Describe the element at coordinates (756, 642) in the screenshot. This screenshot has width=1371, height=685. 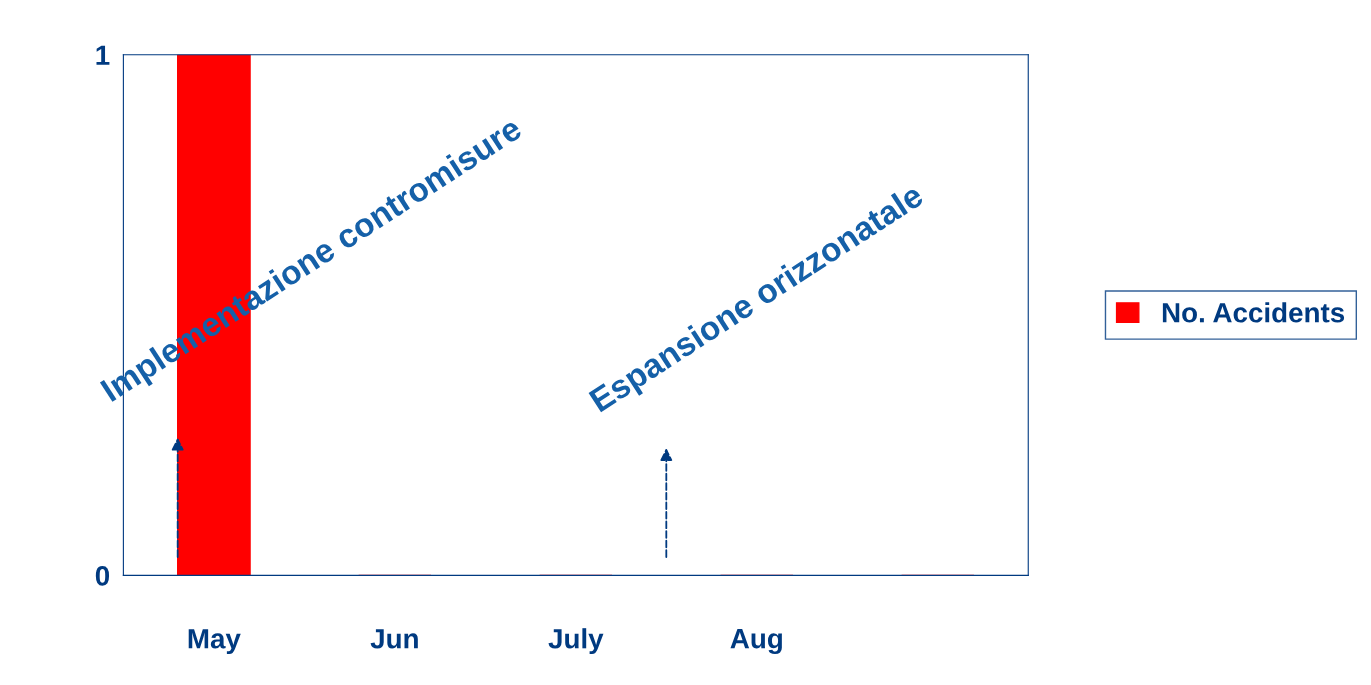
I see `x-tick-label: Aug` at that location.